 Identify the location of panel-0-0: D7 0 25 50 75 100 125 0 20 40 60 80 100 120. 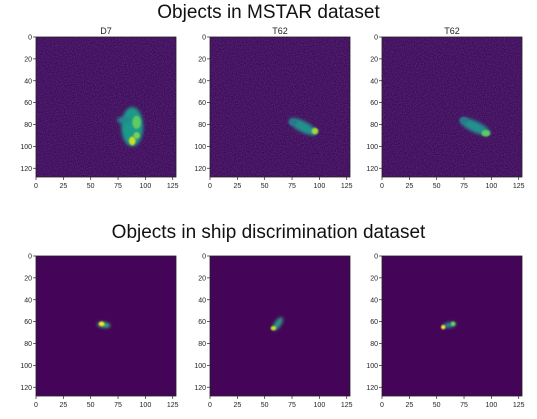
(99, 108).